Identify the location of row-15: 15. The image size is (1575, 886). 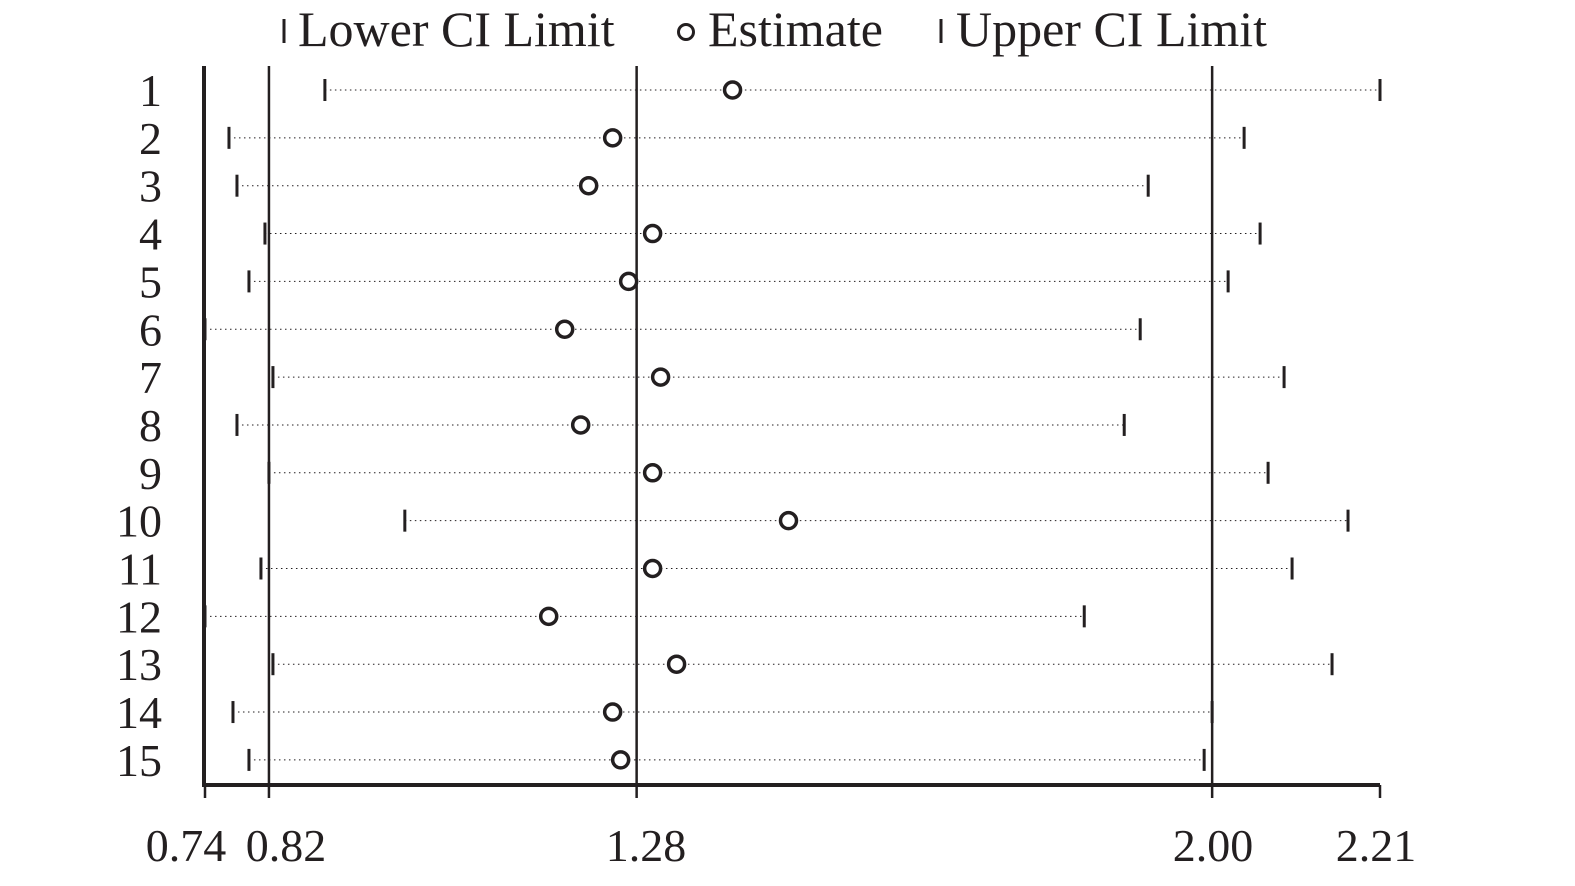
(661, 760).